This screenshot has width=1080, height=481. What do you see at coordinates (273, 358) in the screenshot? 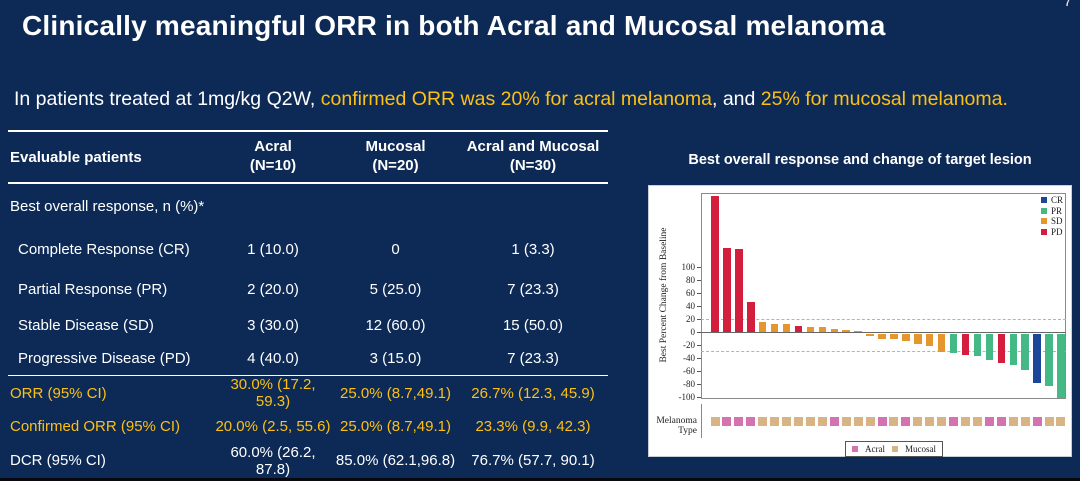
I see `row-value: 4 (40.0)` at bounding box center [273, 358].